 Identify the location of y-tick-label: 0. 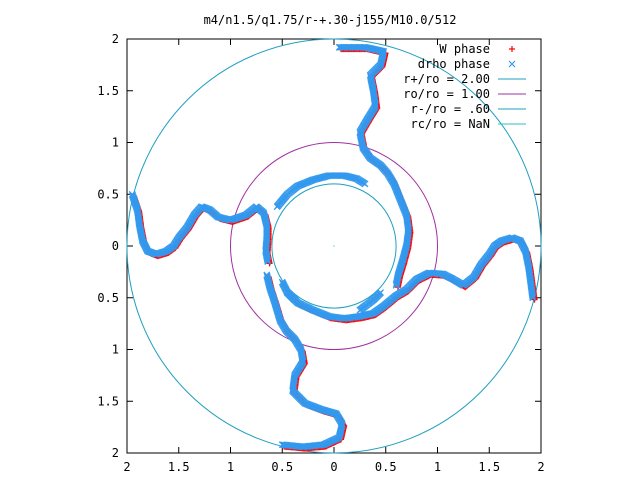
(115, 246).